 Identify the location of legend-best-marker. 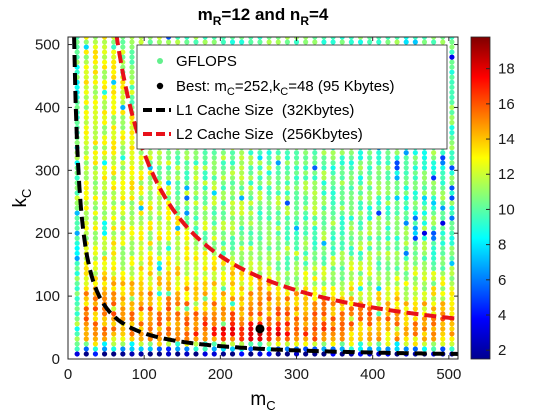
(160, 86).